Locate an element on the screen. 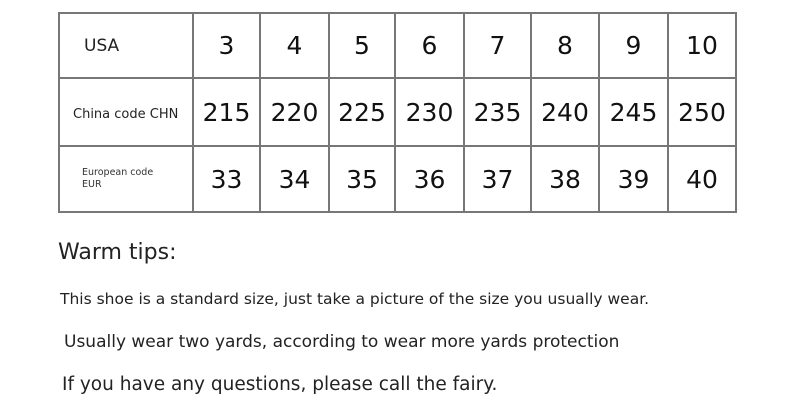  cell: 40 is located at coordinates (702, 179).